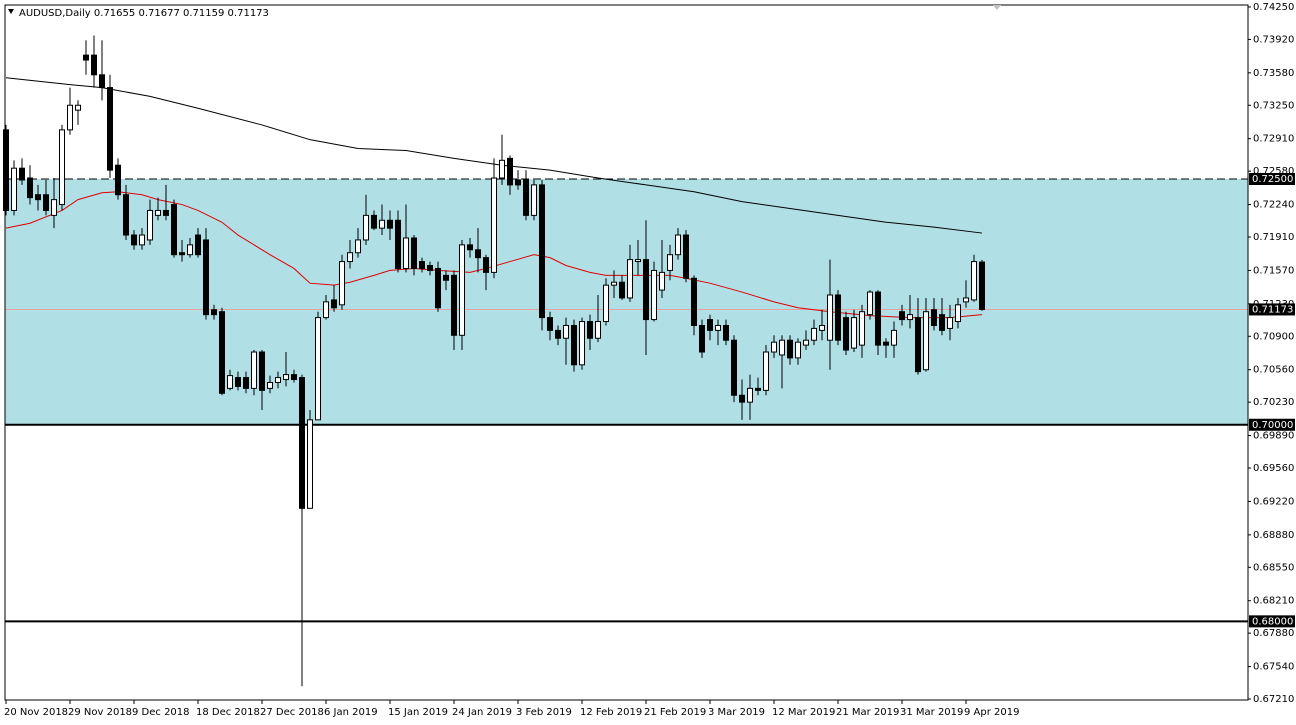 This screenshot has width=1296, height=725. I want to click on y-tick-label: 0.68550, so click(1273, 567).